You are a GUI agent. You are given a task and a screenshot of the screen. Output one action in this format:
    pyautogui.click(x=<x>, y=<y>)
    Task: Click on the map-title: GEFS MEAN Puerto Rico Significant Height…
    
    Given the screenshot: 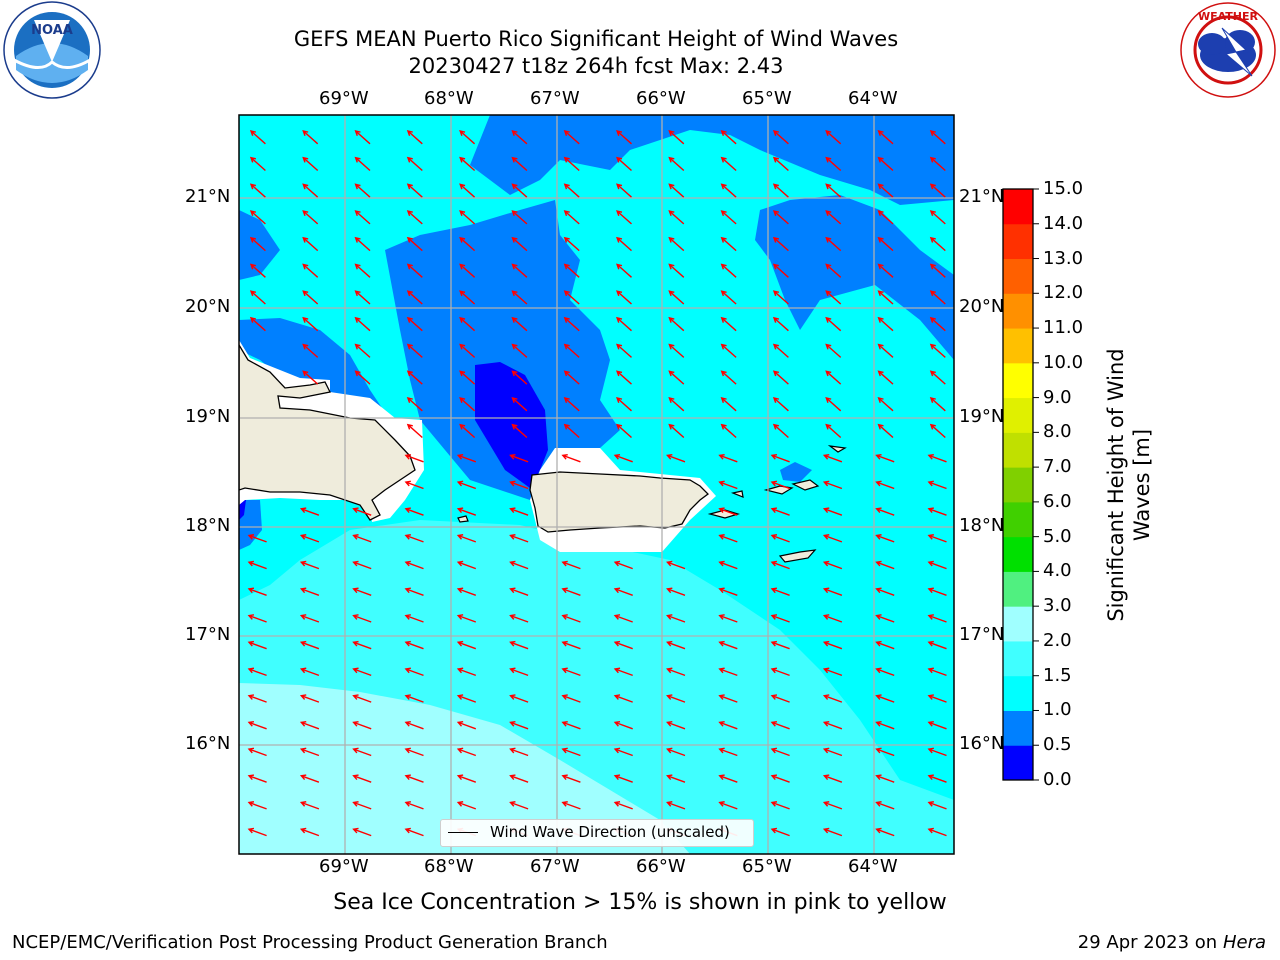 What is the action you would take?
    pyautogui.click(x=596, y=39)
    